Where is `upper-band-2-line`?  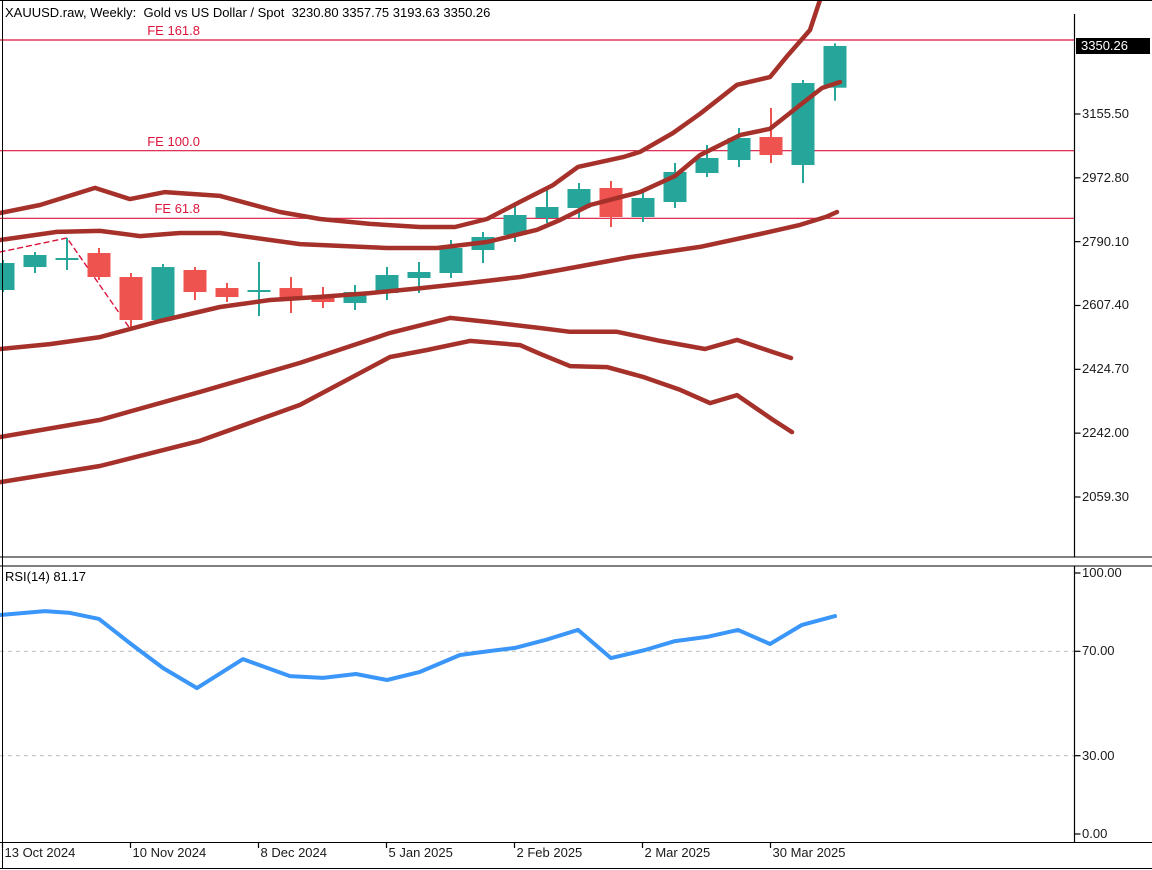 upper-band-2-line is located at coordinates (421, 165).